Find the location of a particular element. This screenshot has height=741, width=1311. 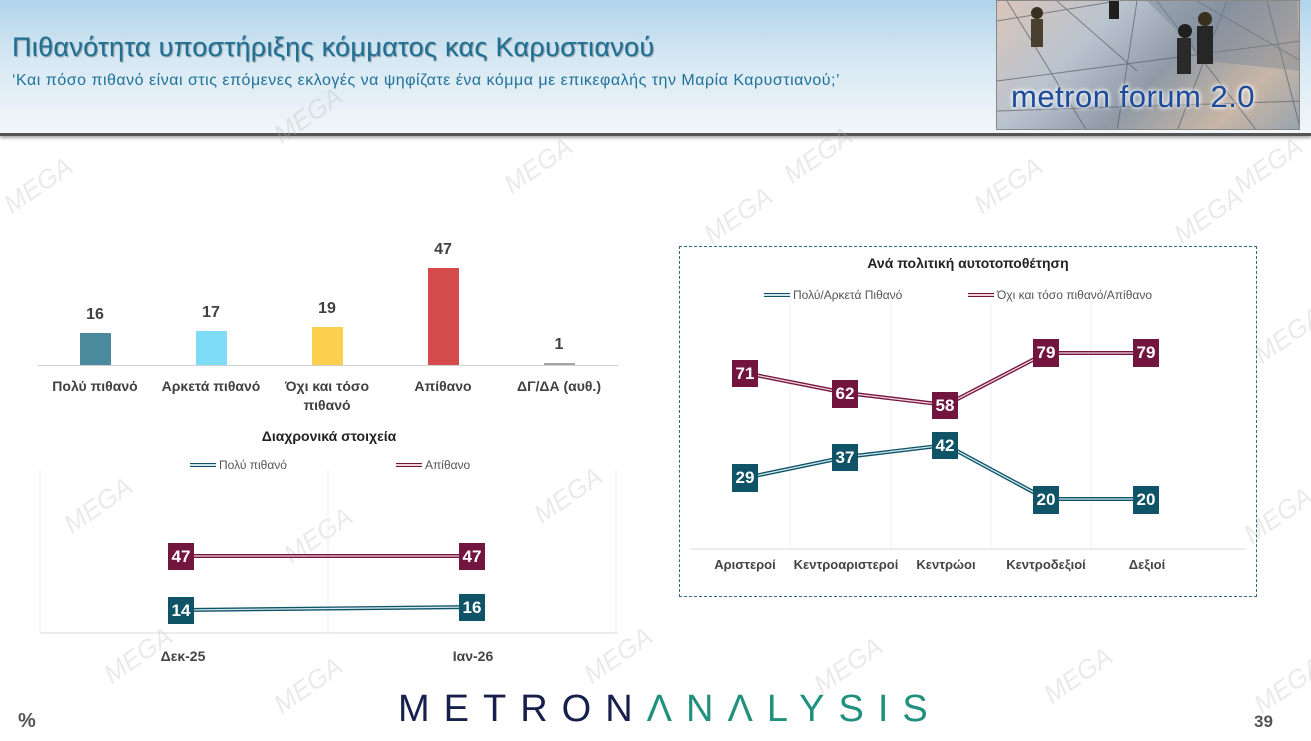

metron-analysis-logo: METRONΛNΛLYSIS is located at coordinates (670, 709).